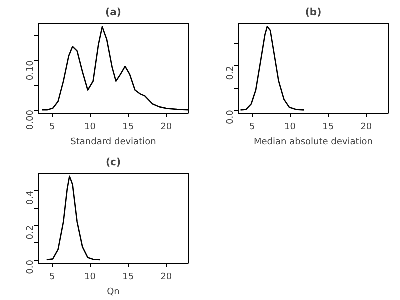 The width and height of the screenshot is (400, 300). What do you see at coordinates (114, 163) in the screenshot?
I see `chart-title: (c)` at bounding box center [114, 163].